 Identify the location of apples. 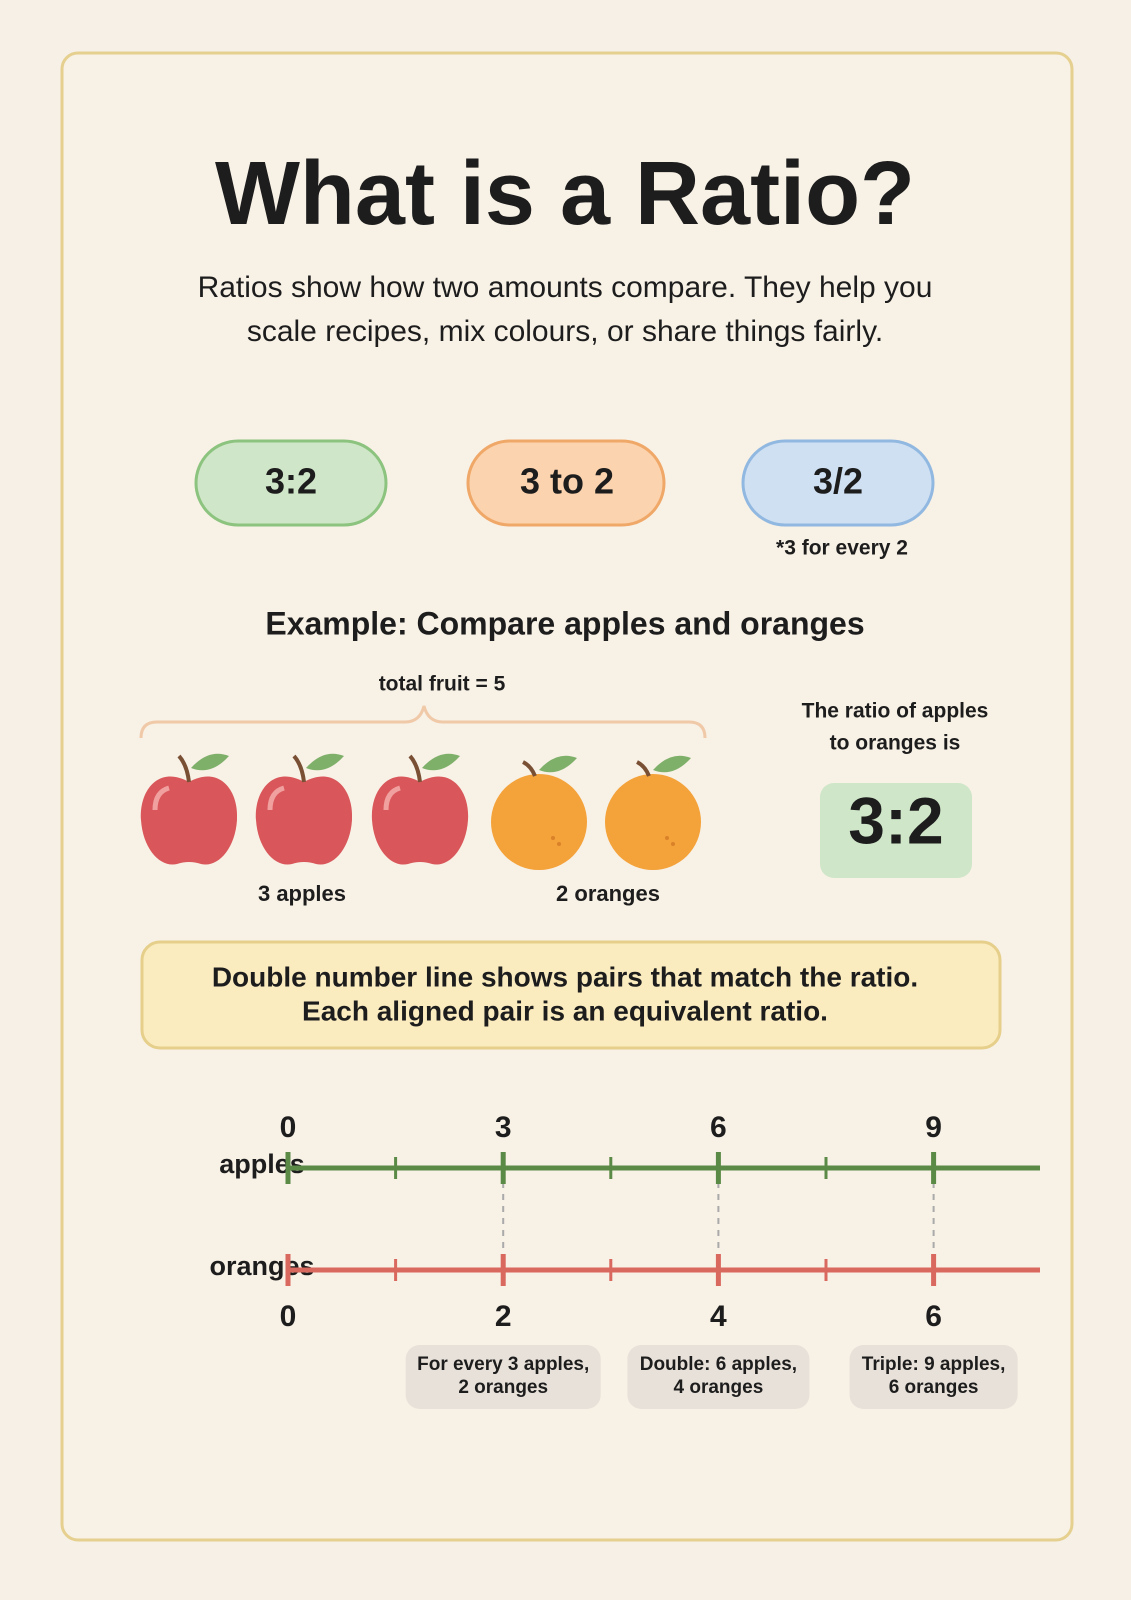
(304, 809).